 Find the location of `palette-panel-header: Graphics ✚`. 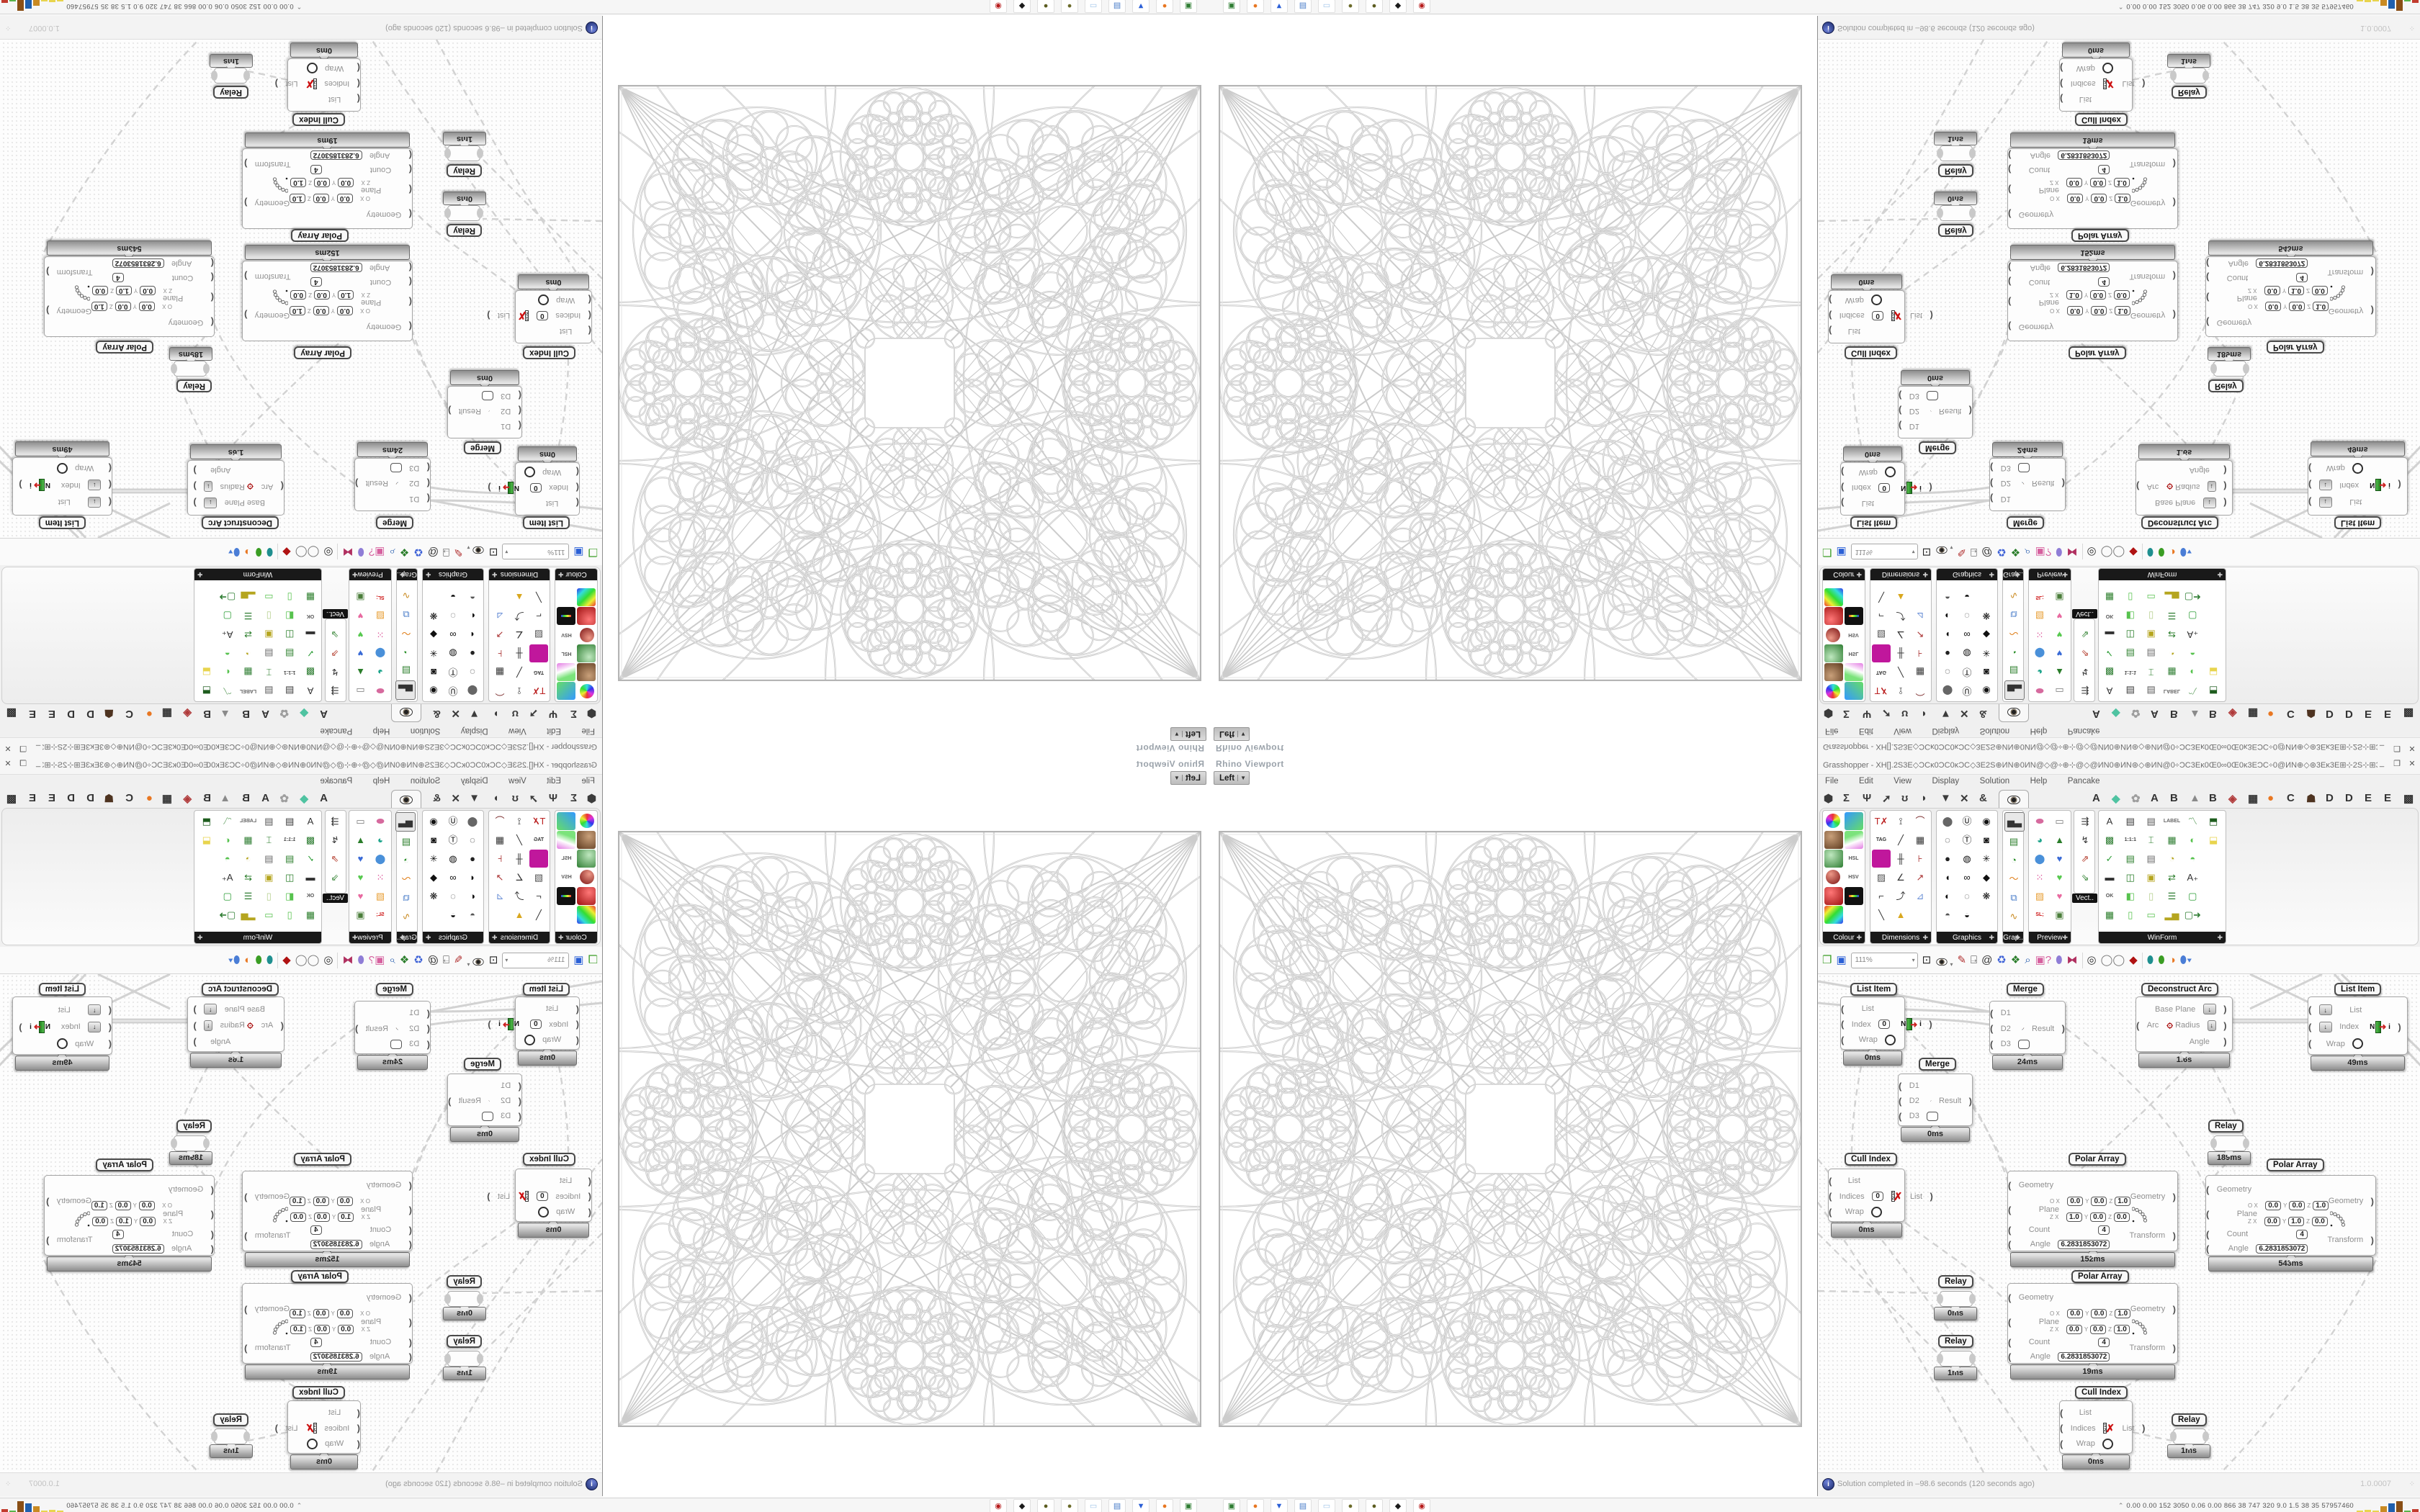

palette-panel-header: Graphics ✚ is located at coordinates (453, 574).